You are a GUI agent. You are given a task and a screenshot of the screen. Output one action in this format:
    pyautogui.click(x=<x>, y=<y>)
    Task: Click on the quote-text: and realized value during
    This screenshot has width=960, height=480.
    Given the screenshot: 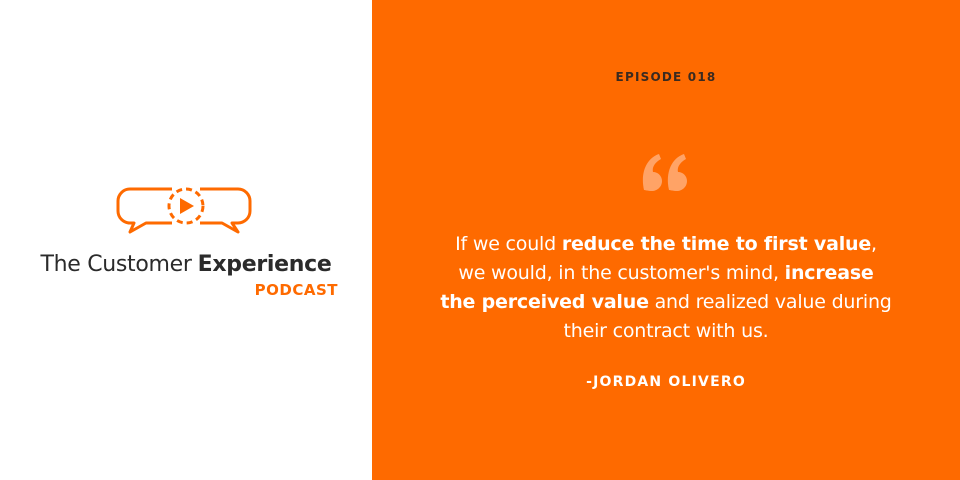 What is the action you would take?
    pyautogui.click(x=770, y=302)
    